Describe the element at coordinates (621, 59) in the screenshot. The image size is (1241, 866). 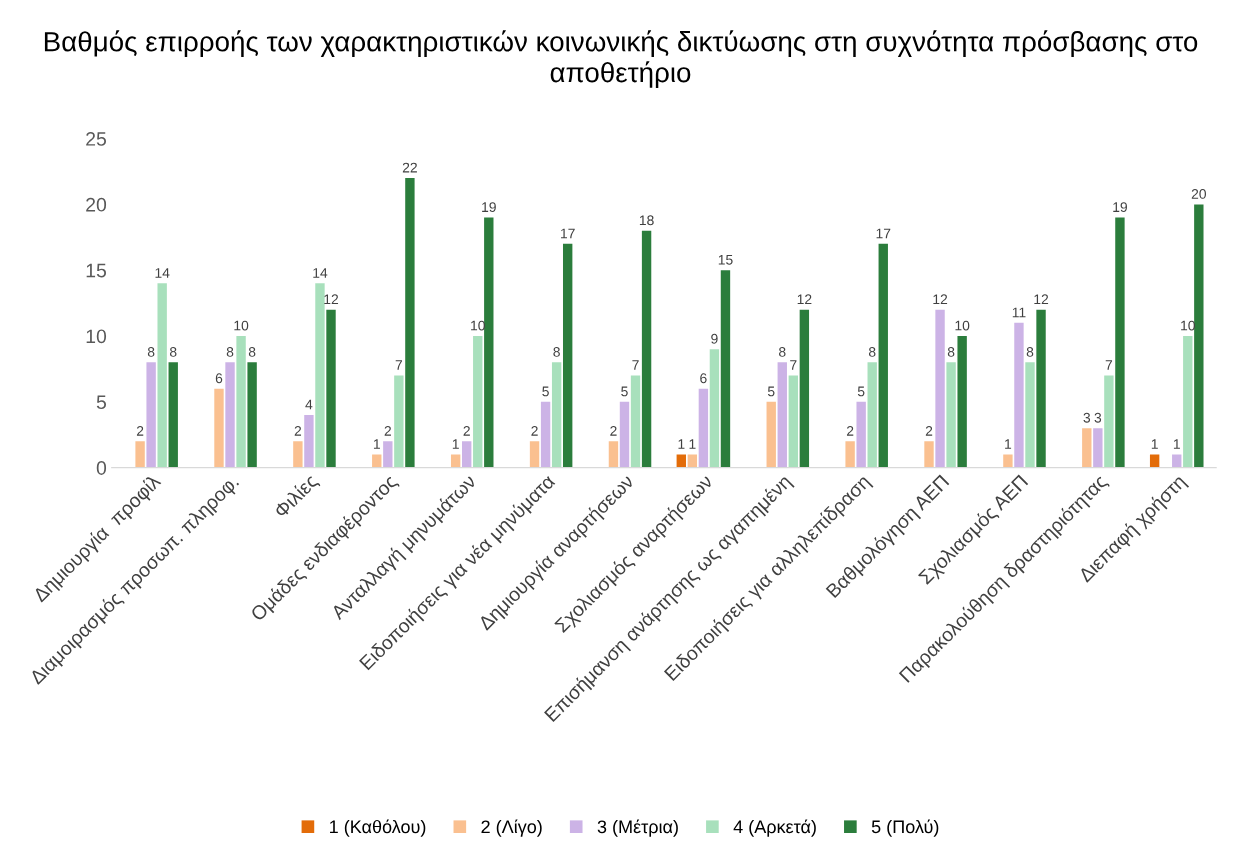
I see `chart-title: Βαθμός επιρροής των χαρακτηριστικών κοινωνικής δικτύωσης στη συχνότητα πρόσβασης στο αποθετήριο` at that location.